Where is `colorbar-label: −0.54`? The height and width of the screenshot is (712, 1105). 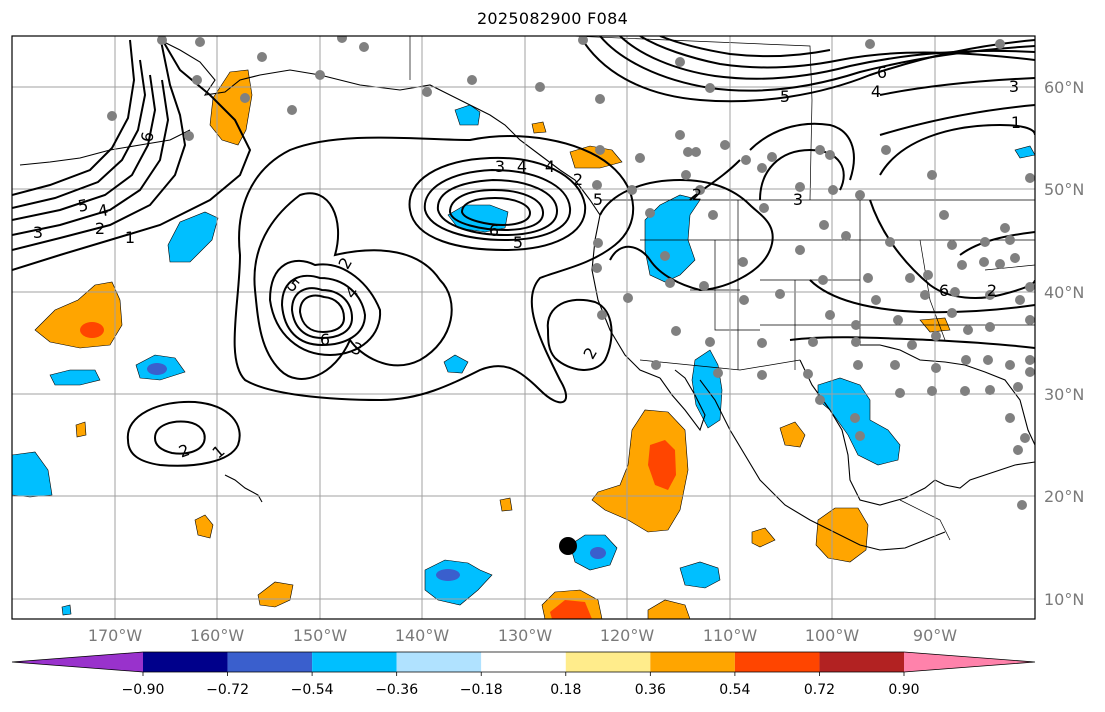 colorbar-label: −0.54 is located at coordinates (312, 690).